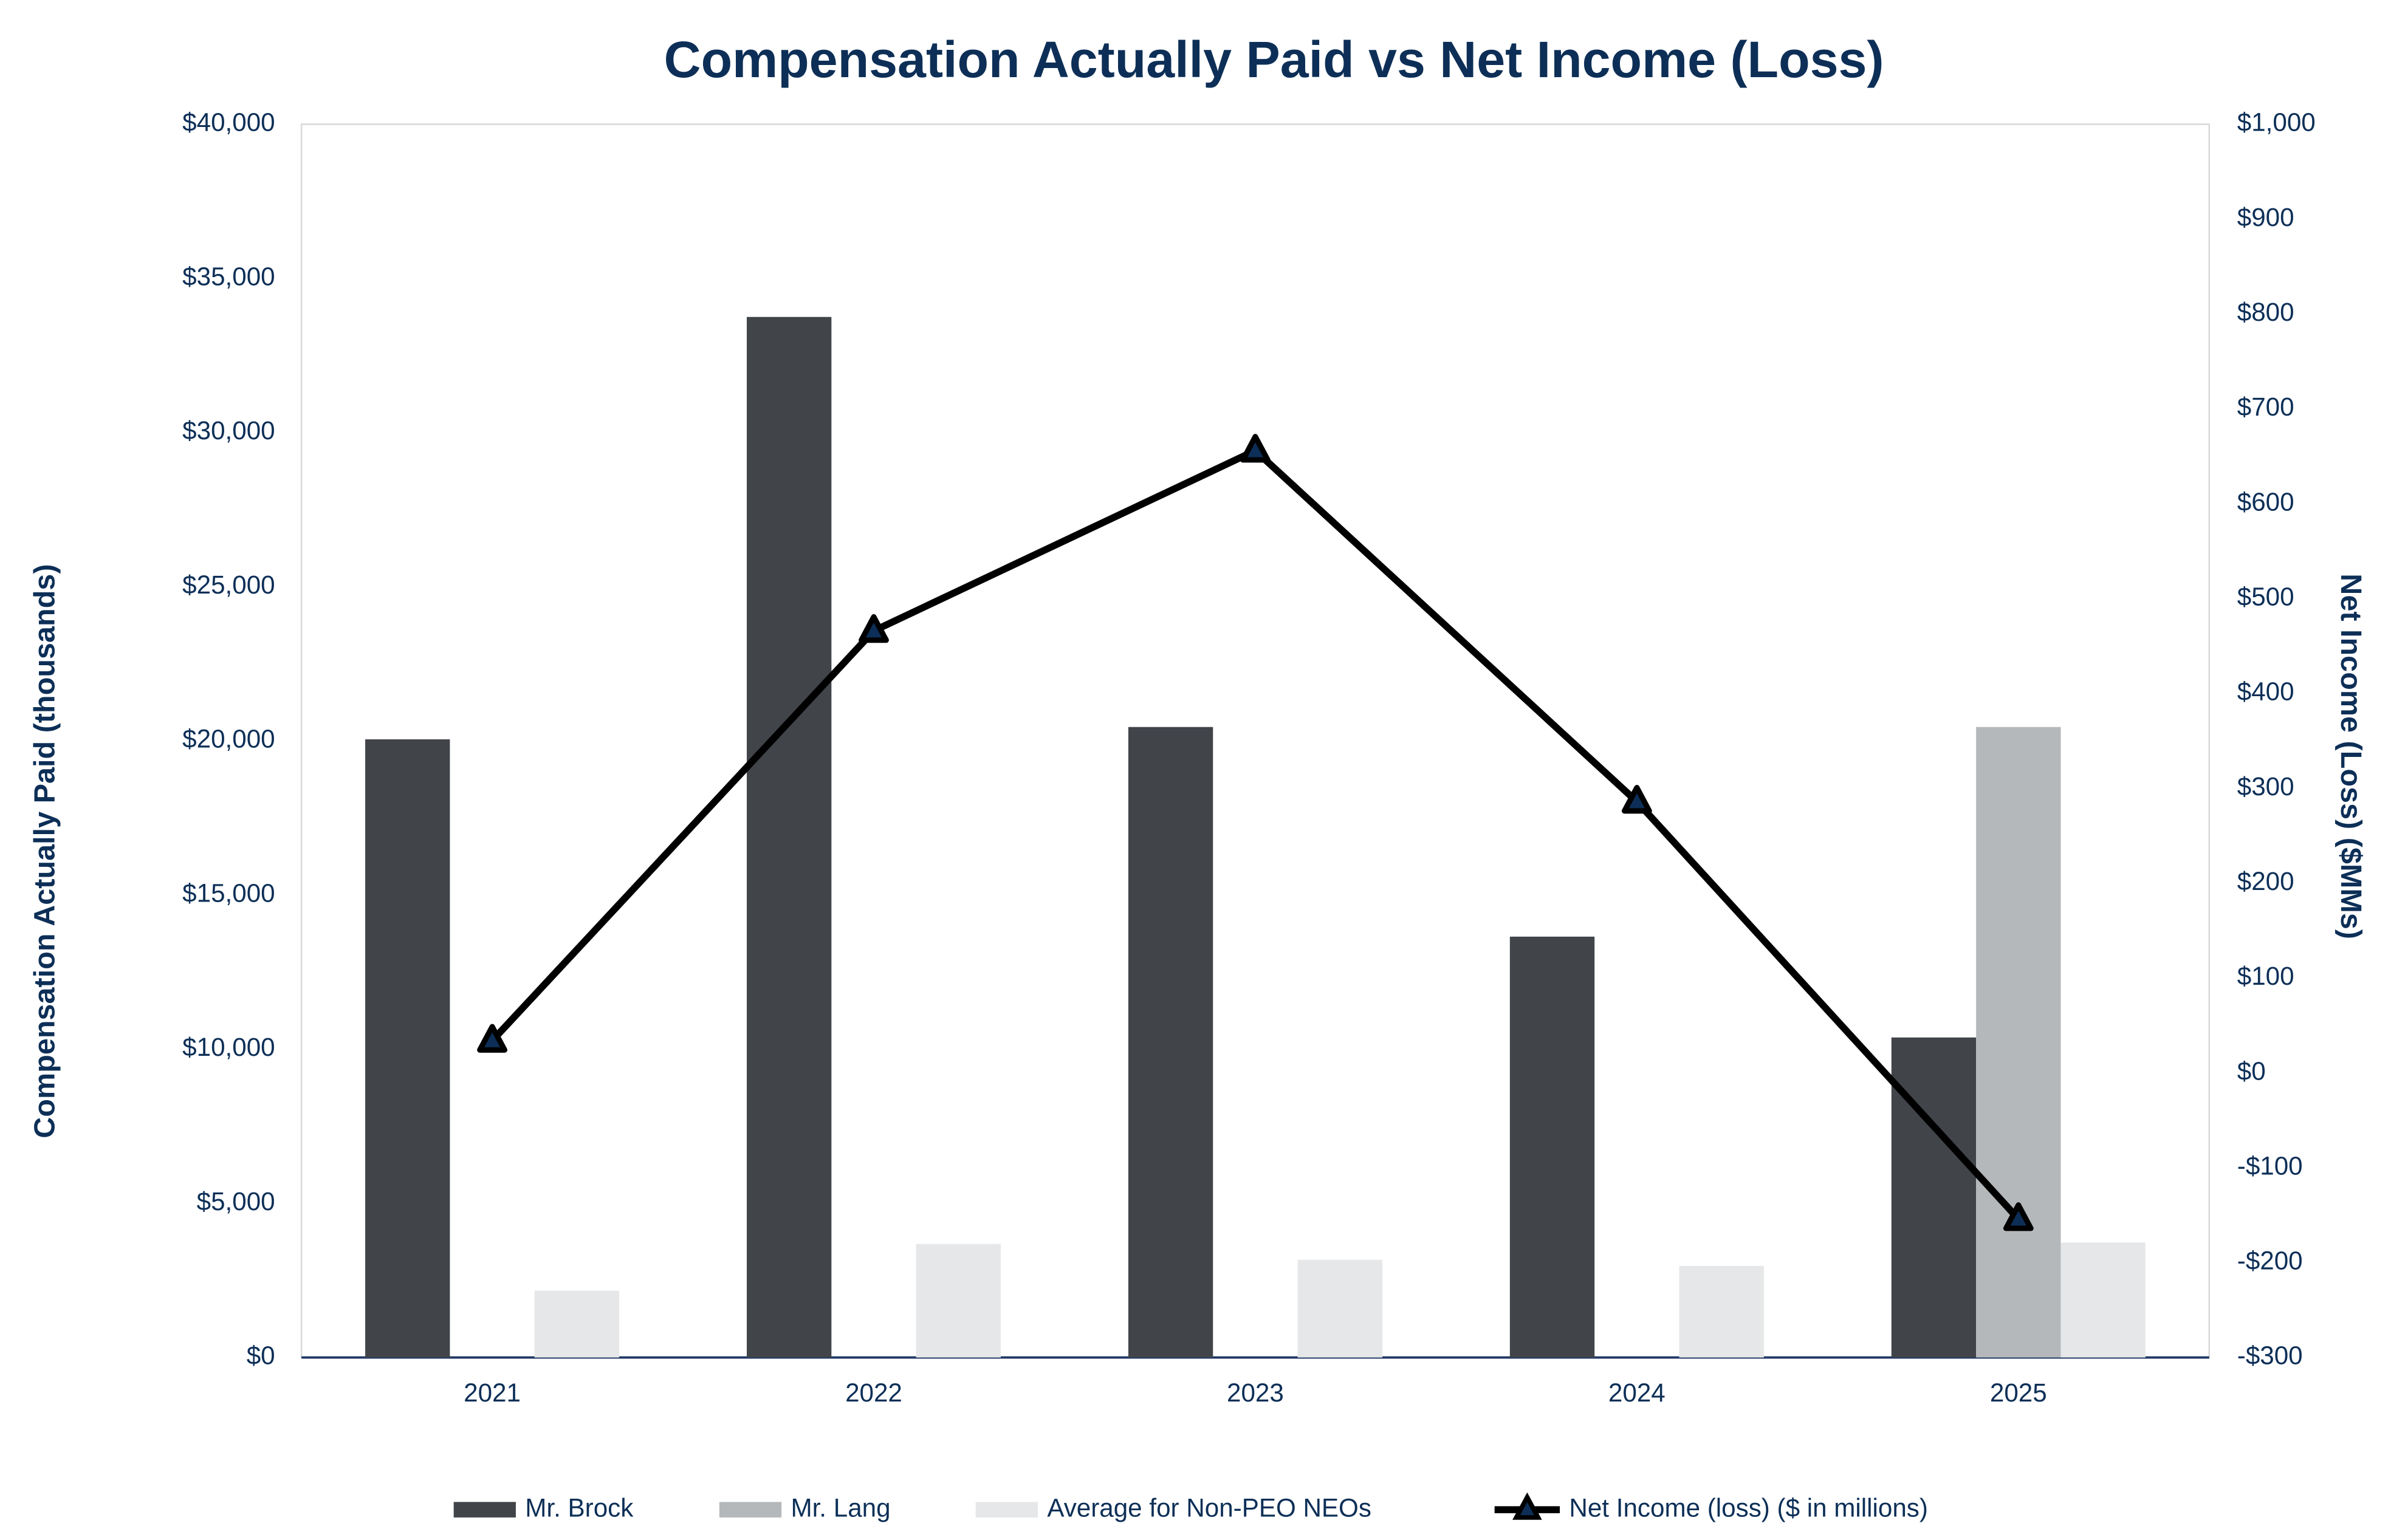  What do you see at coordinates (1637, 1392) in the screenshot?
I see `x-tick-label: 2024` at bounding box center [1637, 1392].